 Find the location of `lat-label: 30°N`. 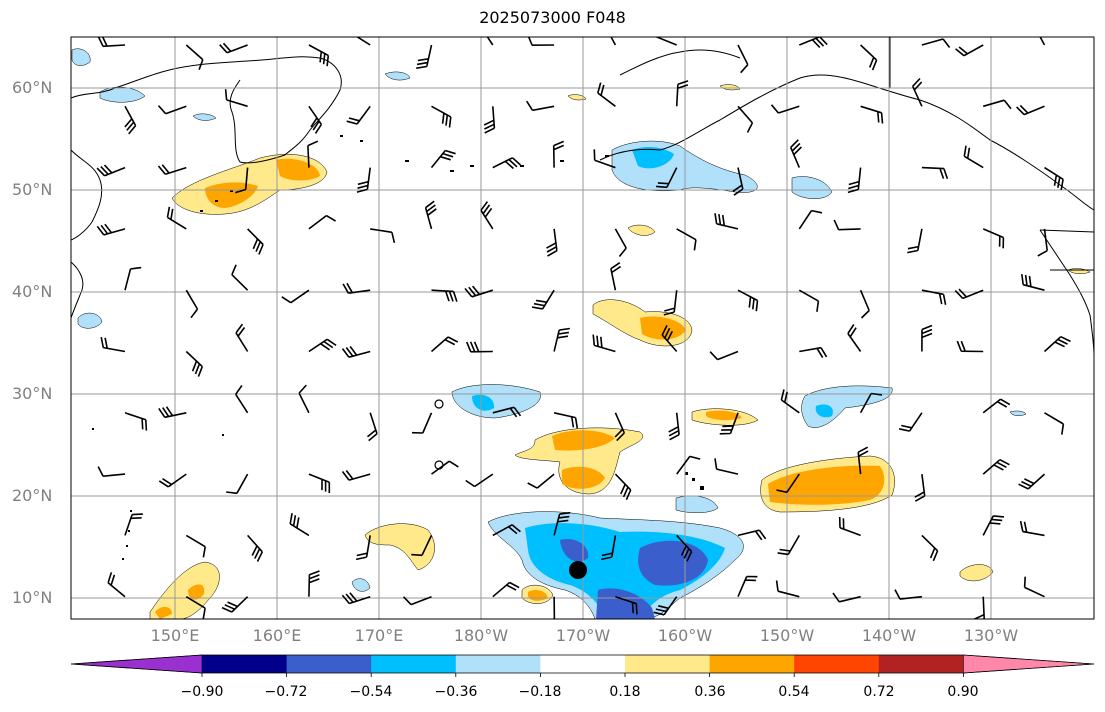

lat-label: 30°N is located at coordinates (32, 393).